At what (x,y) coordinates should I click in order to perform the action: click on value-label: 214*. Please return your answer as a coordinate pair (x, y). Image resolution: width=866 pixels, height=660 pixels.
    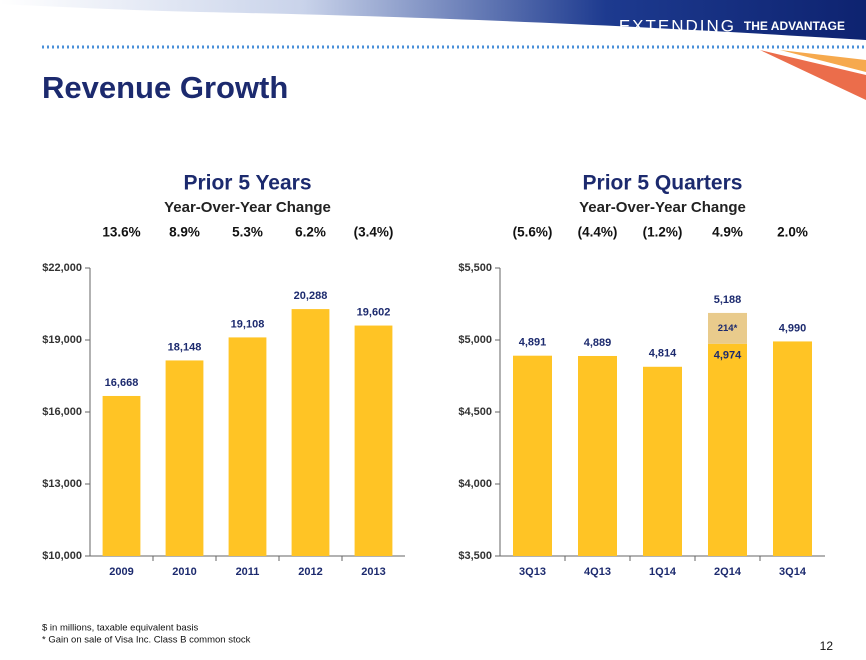
    Looking at the image, I should click on (728, 328).